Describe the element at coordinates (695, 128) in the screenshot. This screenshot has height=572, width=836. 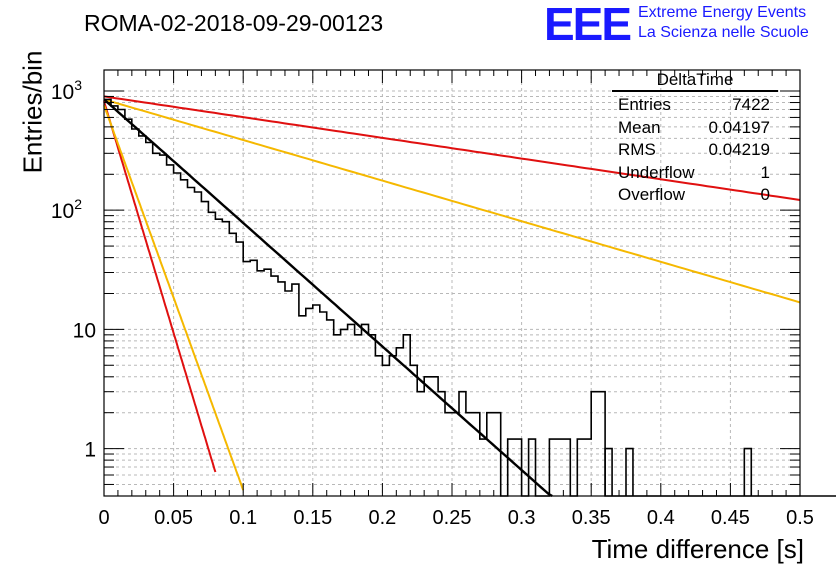
I see `stats-row-mean: Mean 0.04197` at that location.